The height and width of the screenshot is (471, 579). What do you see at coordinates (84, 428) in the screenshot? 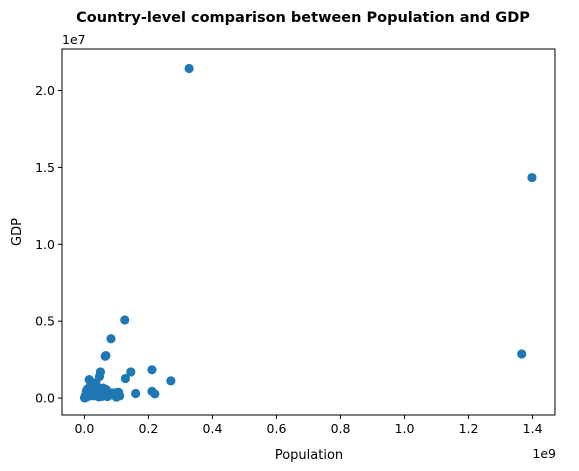
I see `x-tick-label: 0.0` at bounding box center [84, 428].